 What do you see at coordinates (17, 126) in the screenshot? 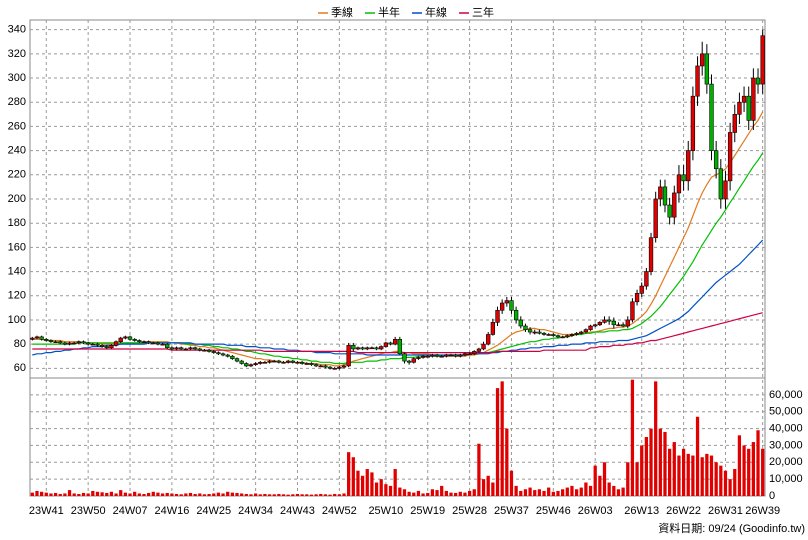
I see `y-tick-label: 260` at bounding box center [17, 126].